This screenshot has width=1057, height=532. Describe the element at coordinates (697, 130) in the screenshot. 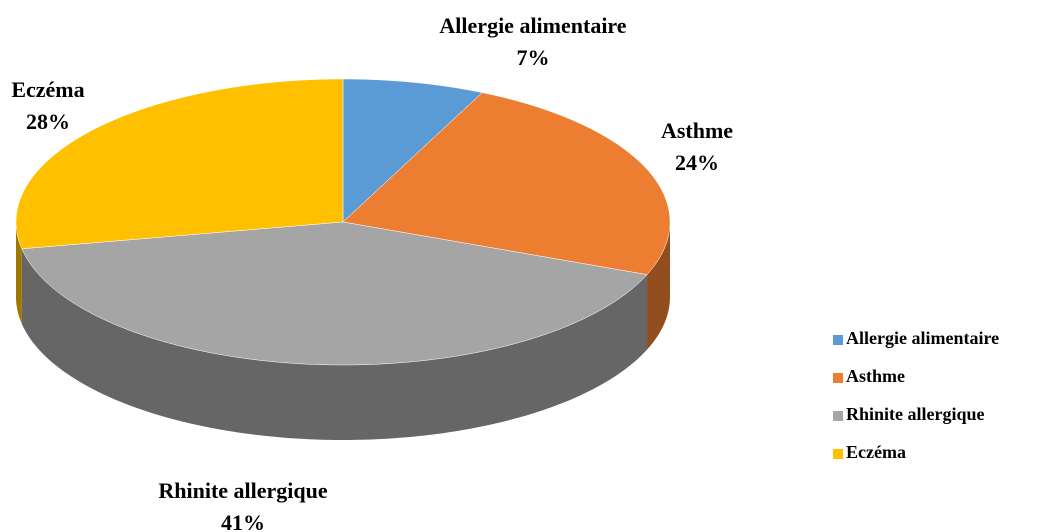

I see `data-label-name: Asthme` at that location.